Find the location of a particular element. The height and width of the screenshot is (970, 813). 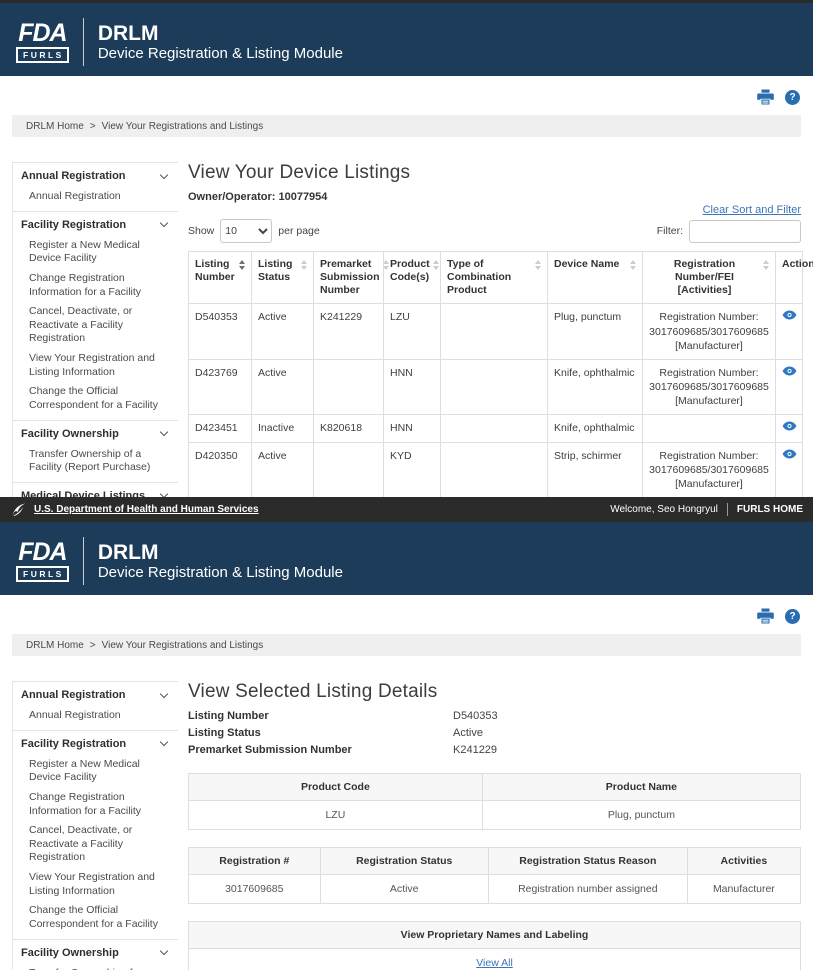

filter-label: Filter: is located at coordinates (669, 231).